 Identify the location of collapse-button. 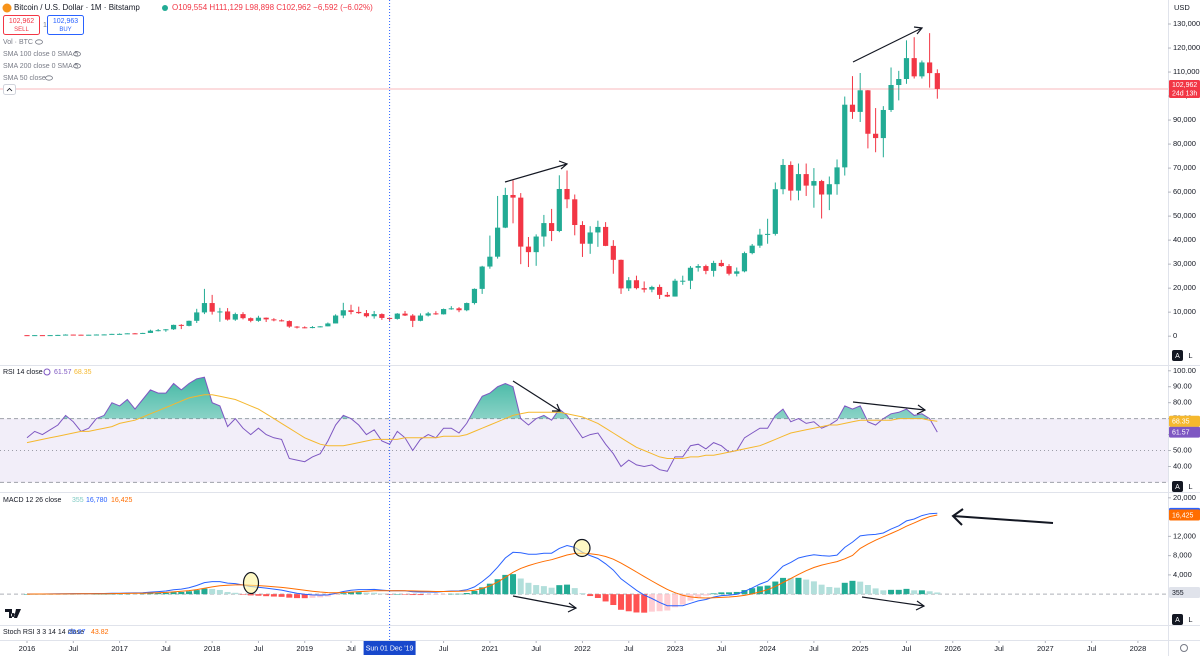
(9, 89).